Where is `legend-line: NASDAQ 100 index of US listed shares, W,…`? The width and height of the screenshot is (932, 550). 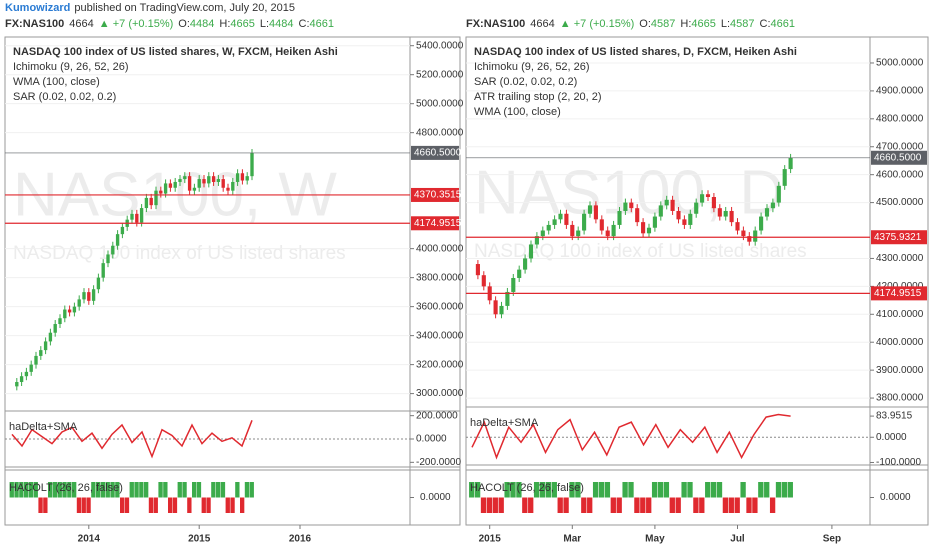 legend-line: NASDAQ 100 index of US listed shares, W,… is located at coordinates (175, 52).